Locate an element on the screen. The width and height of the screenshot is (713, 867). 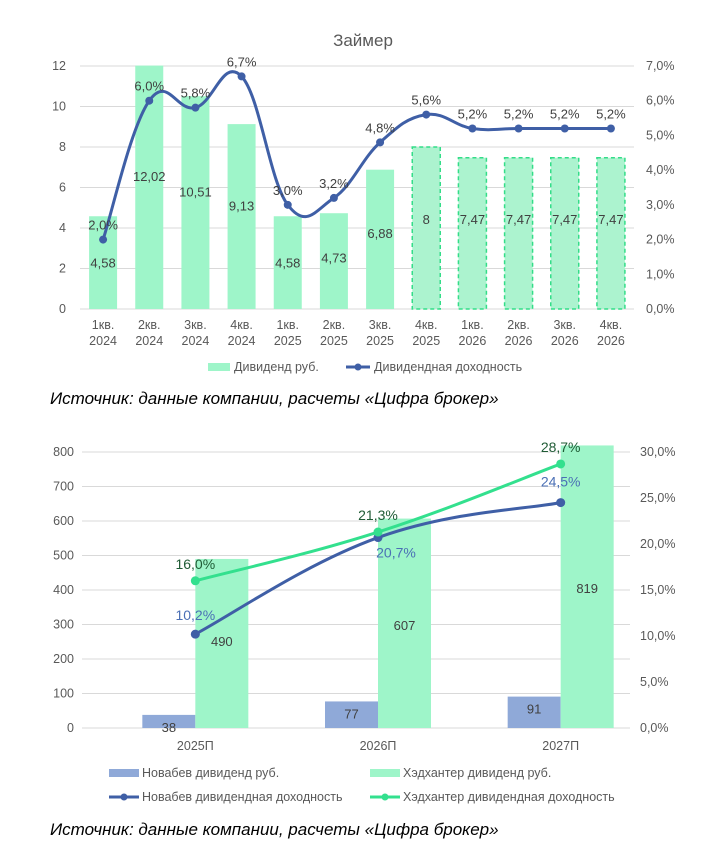
y-tick-label: 500 is located at coordinates (63, 556).